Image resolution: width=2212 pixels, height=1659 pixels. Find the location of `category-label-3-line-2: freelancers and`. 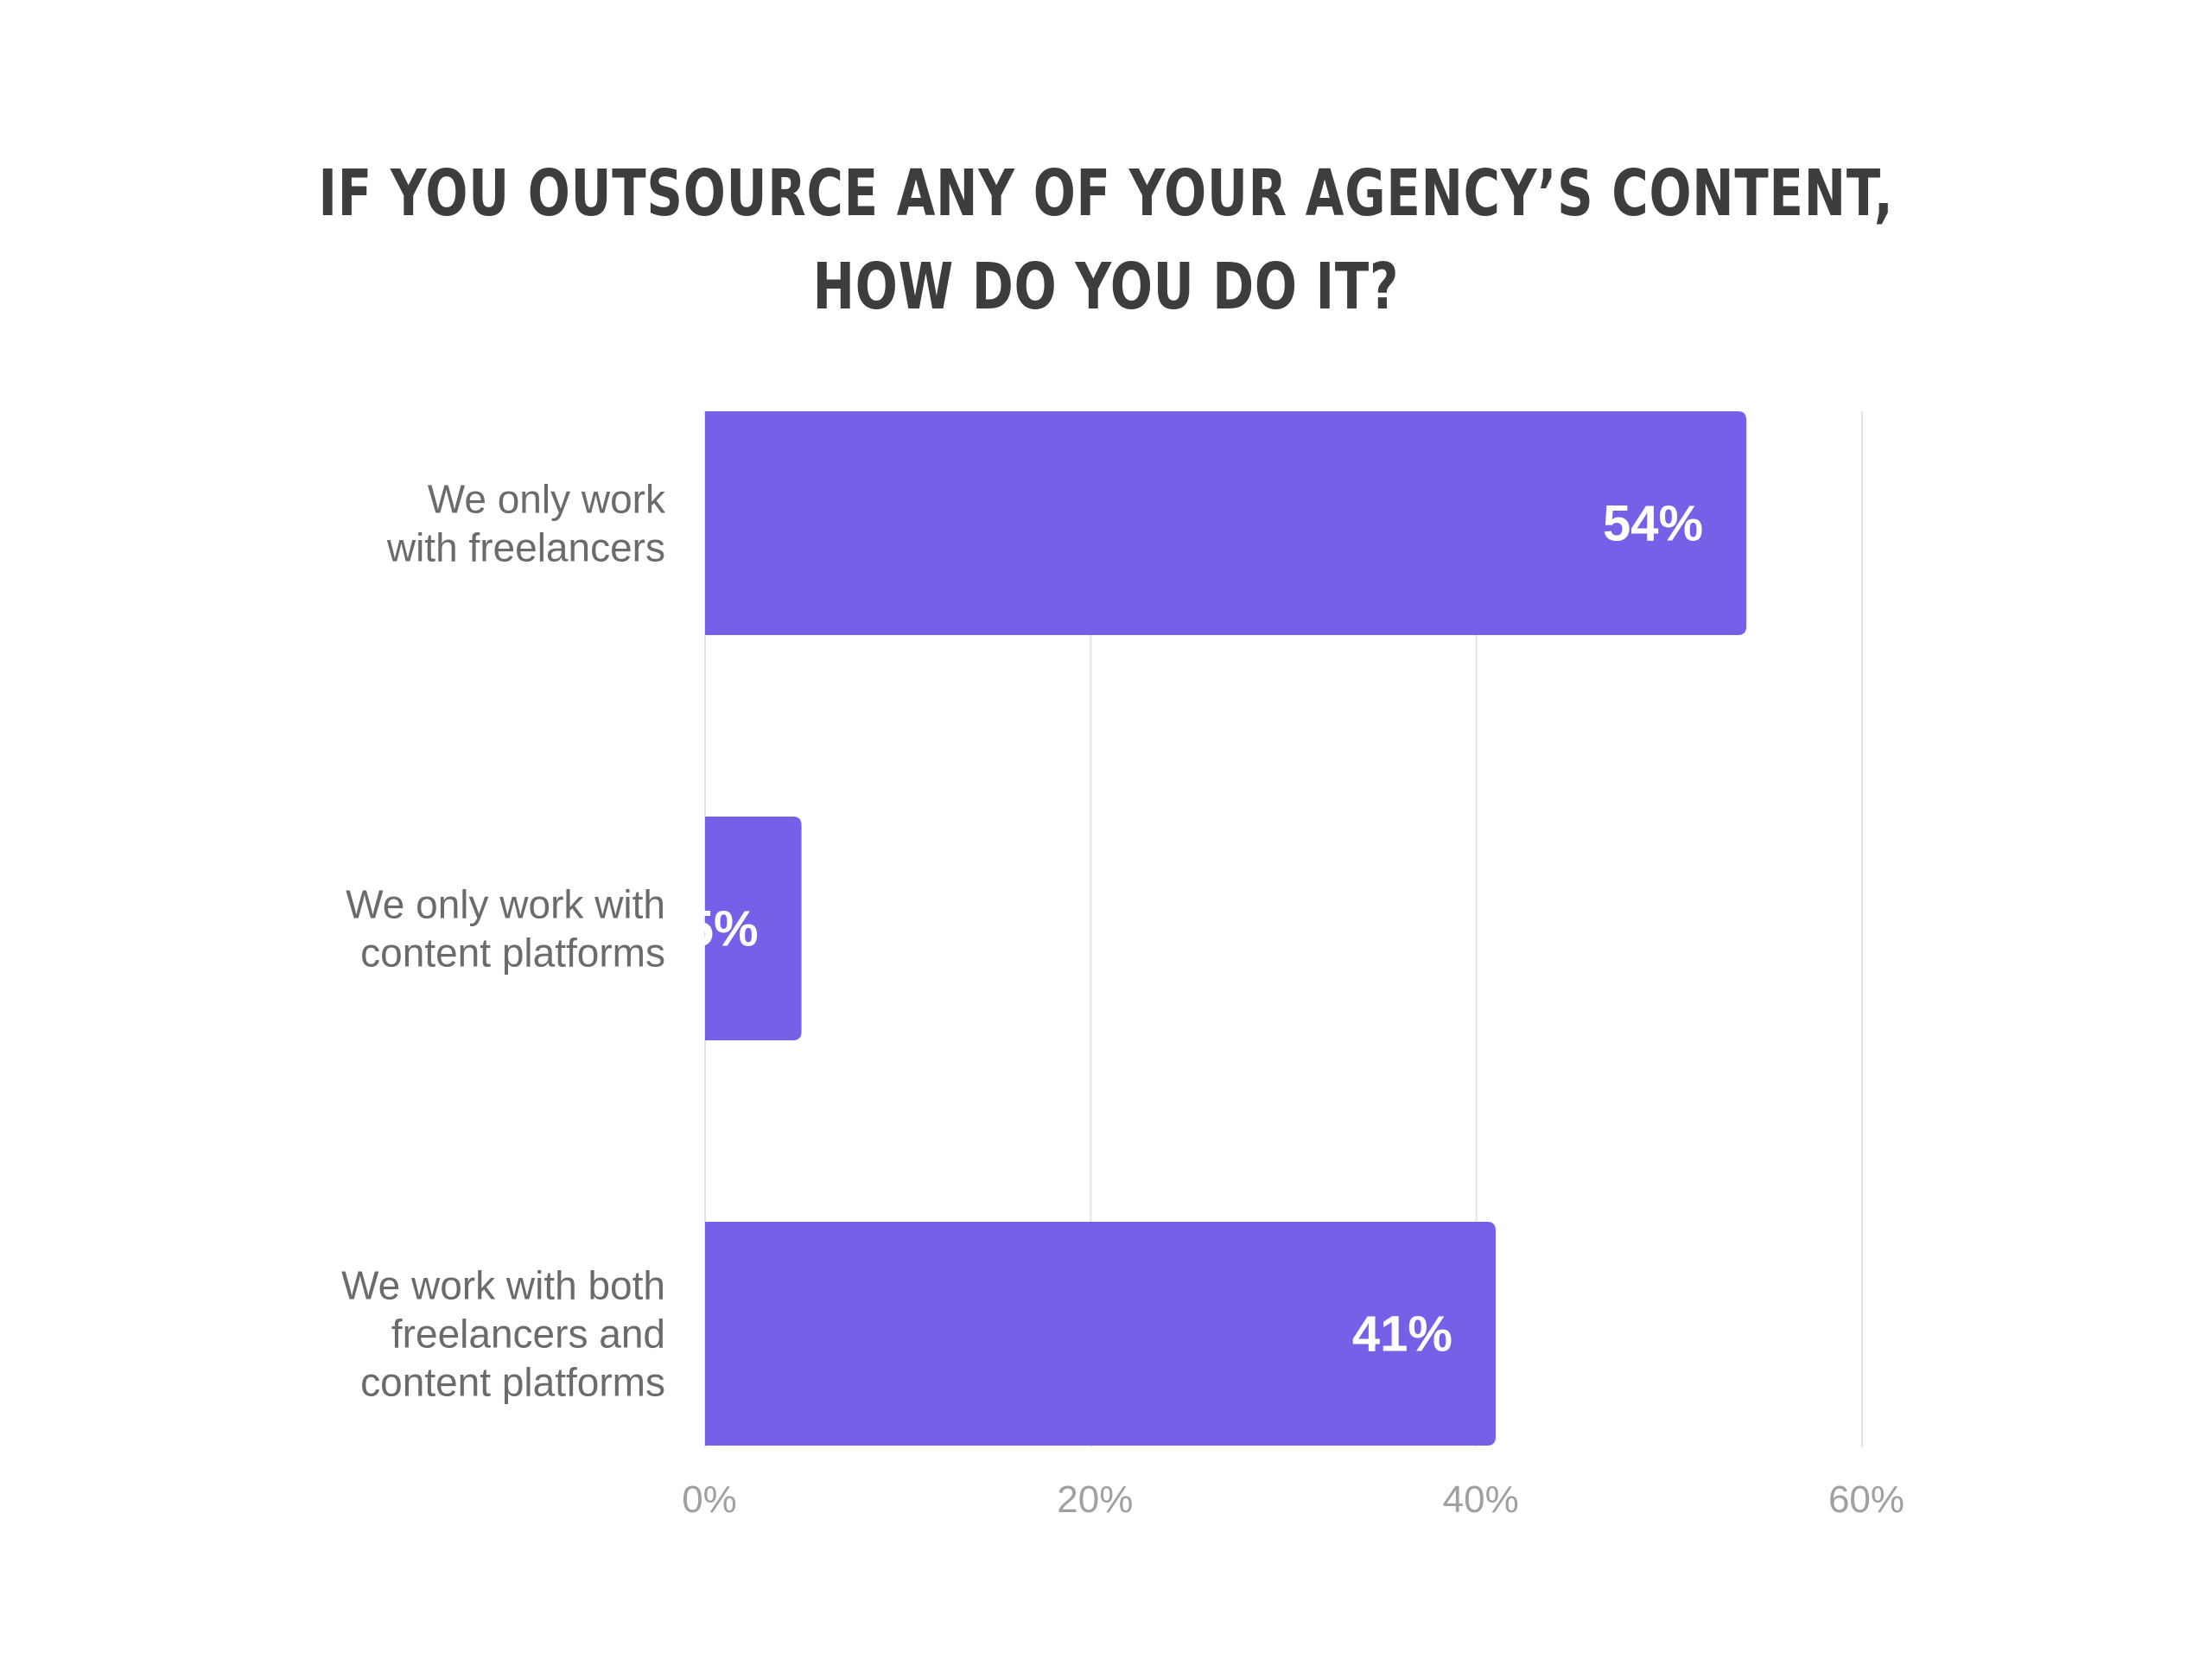

category-label-3-line-2: freelancers and is located at coordinates (528, 1334).